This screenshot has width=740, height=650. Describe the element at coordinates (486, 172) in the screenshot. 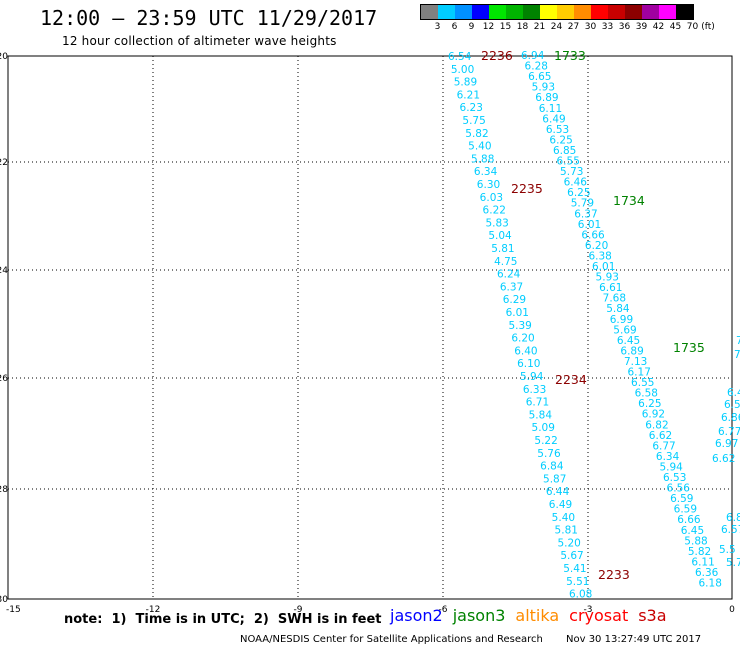

I see `wave-height-value: 6.34` at that location.